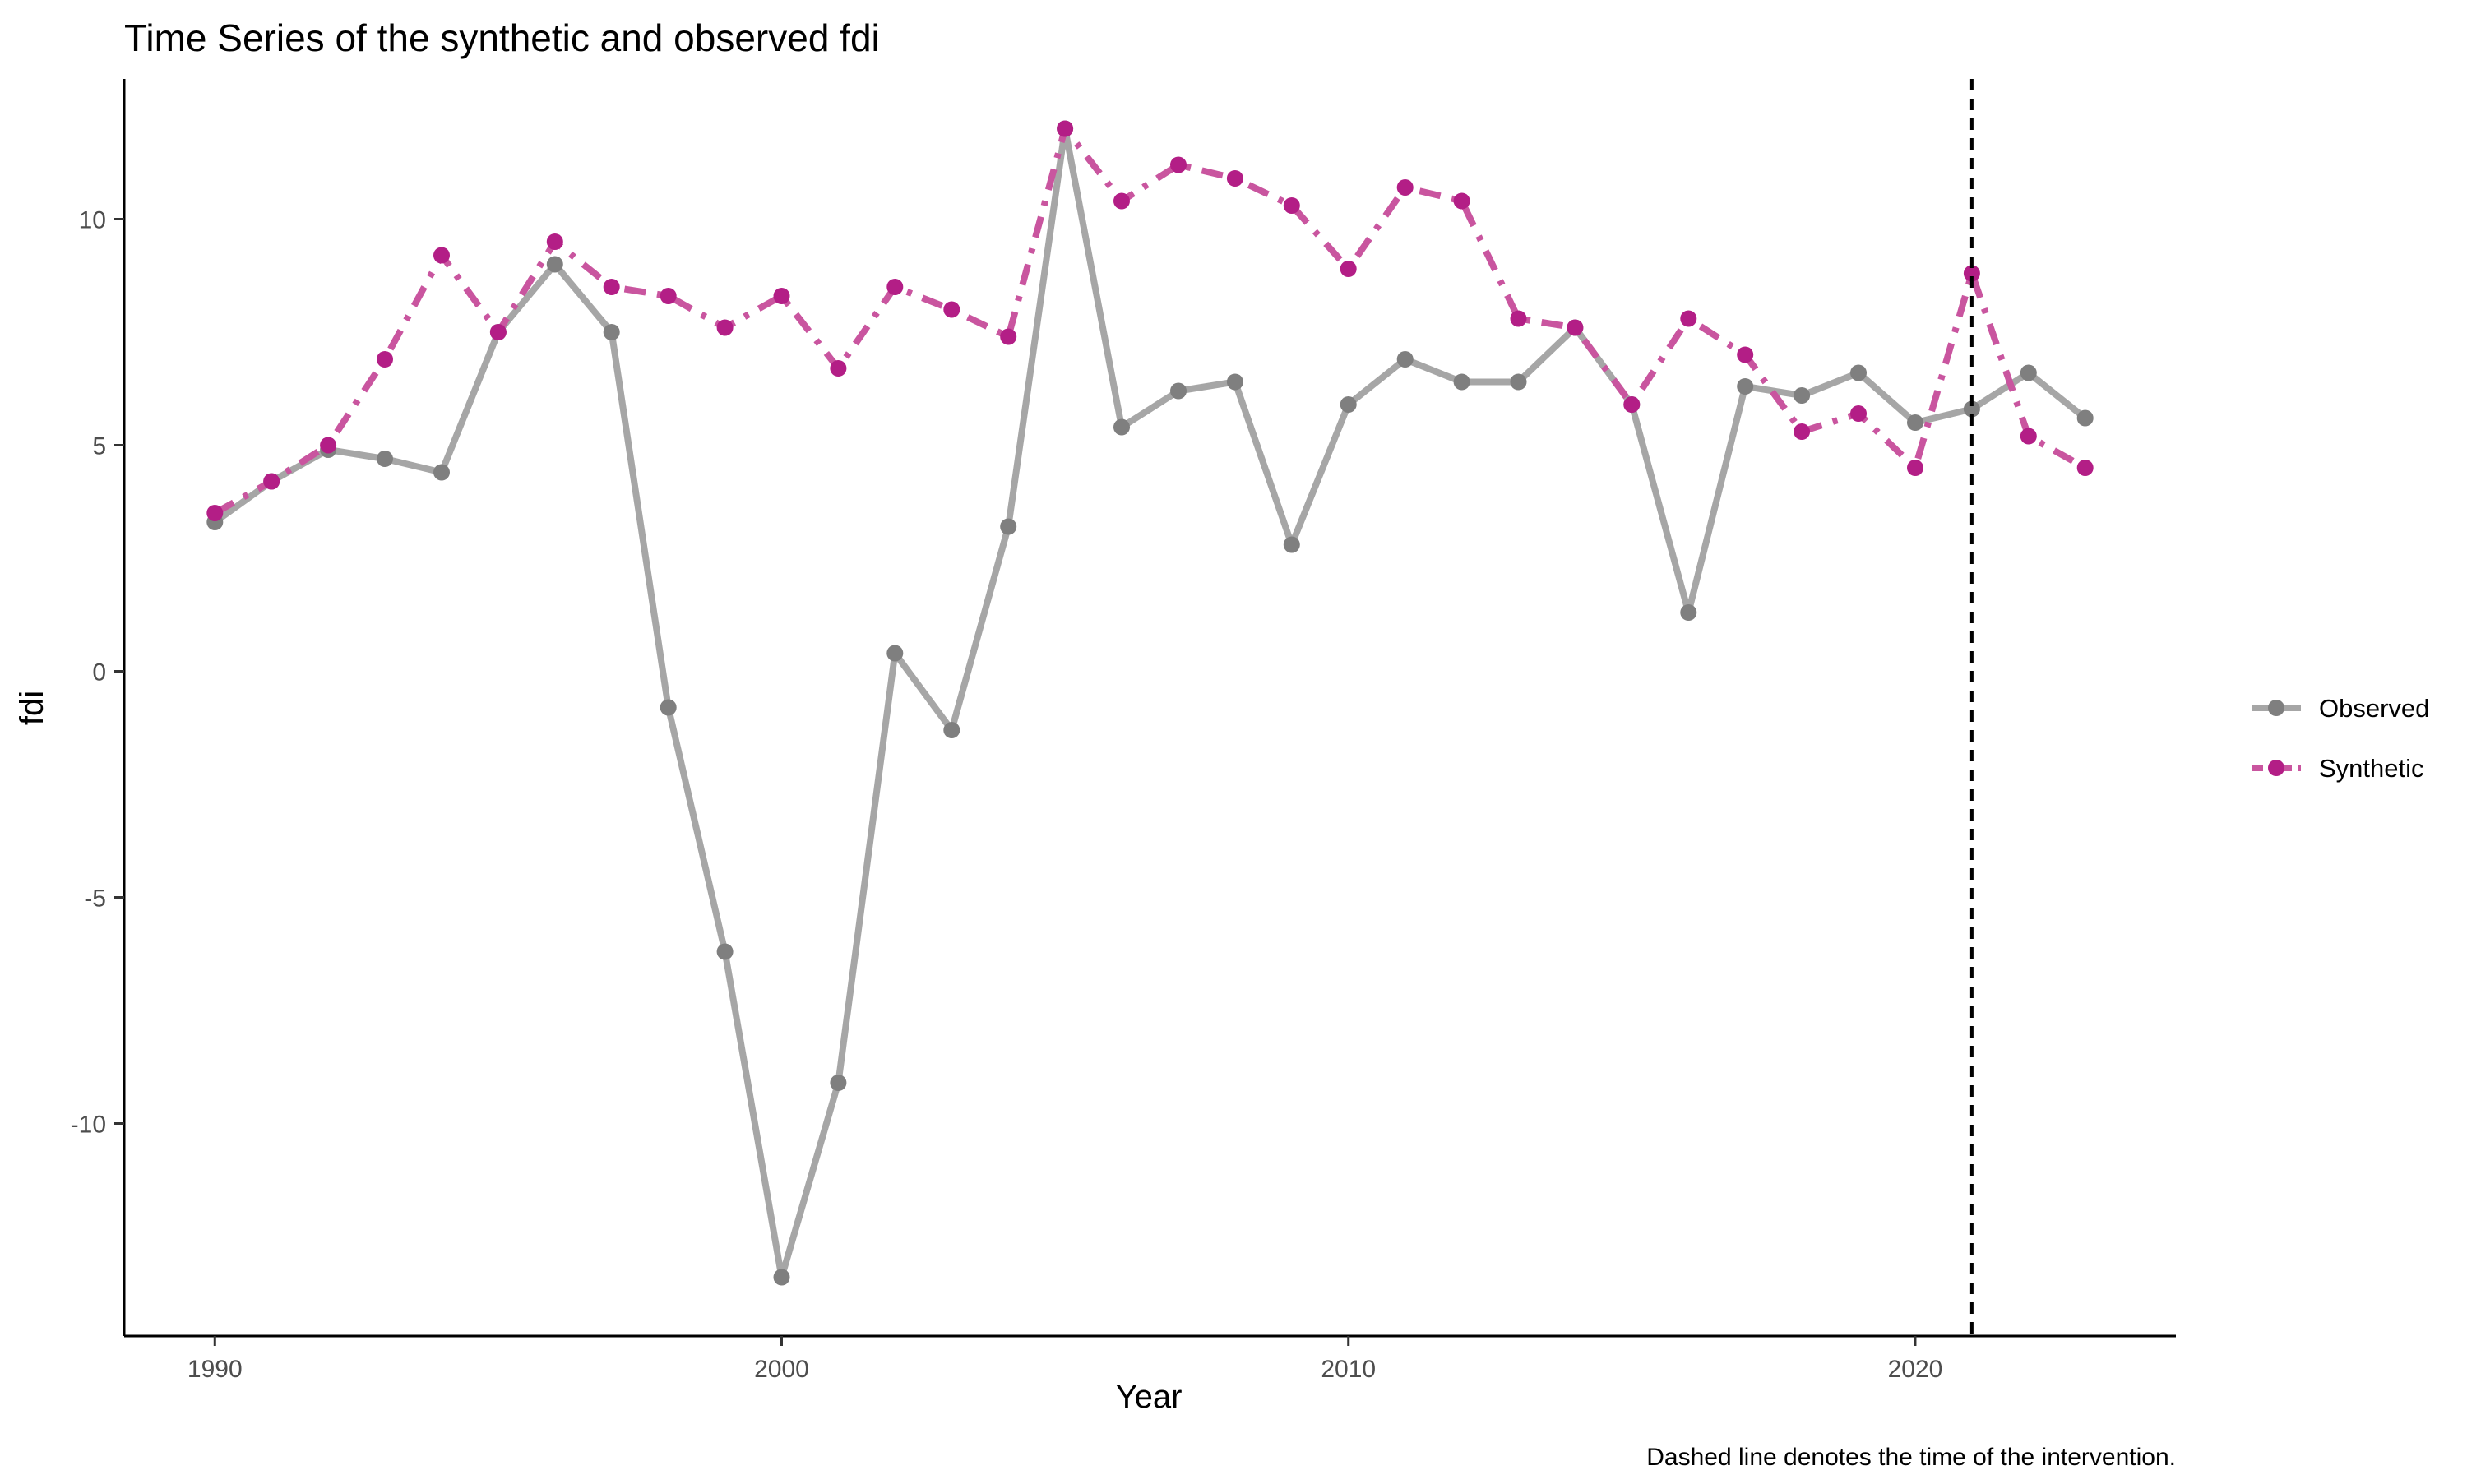  What do you see at coordinates (781, 1370) in the screenshot?
I see `x-tick-label-2000: 2000` at bounding box center [781, 1370].